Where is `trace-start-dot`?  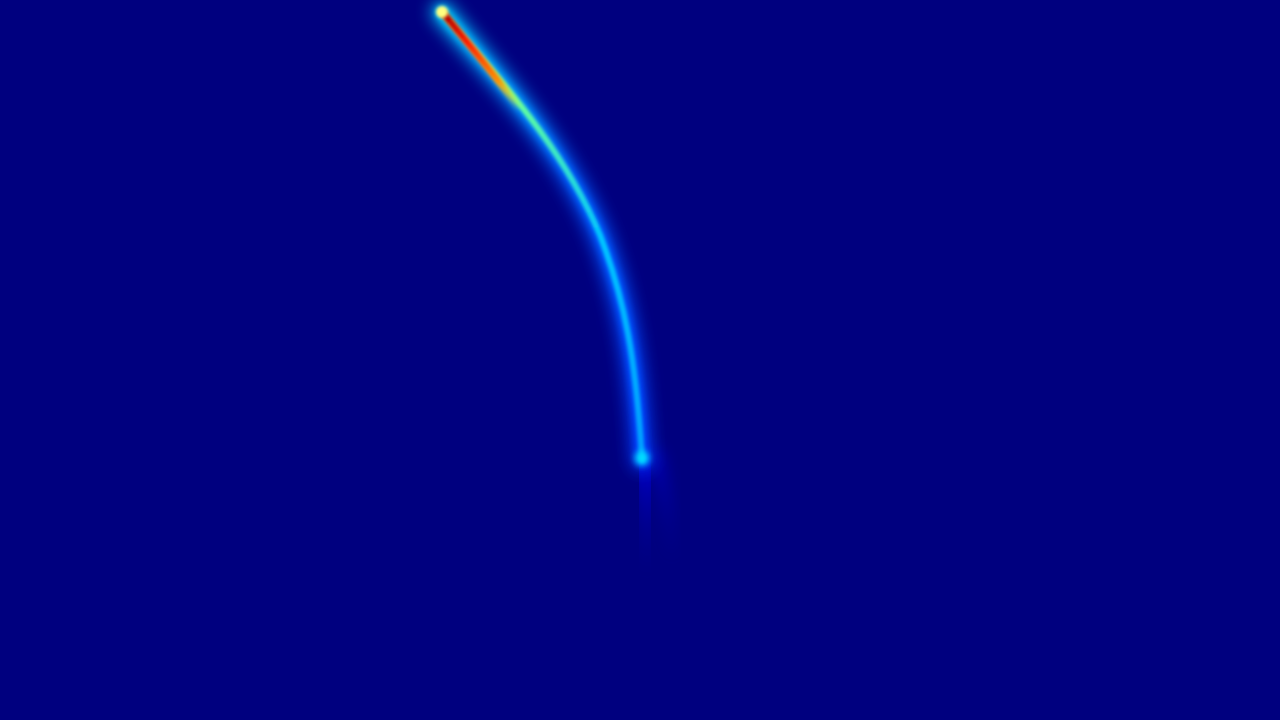
trace-start-dot is located at coordinates (442, 12).